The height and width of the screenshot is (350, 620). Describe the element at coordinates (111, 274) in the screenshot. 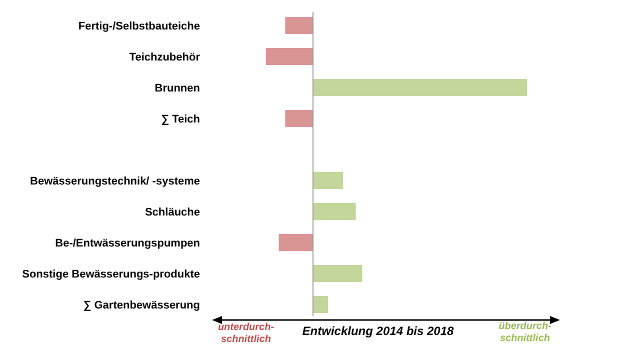

I see `y-tick-label: Sonstige Bewässerungs-produkte` at that location.